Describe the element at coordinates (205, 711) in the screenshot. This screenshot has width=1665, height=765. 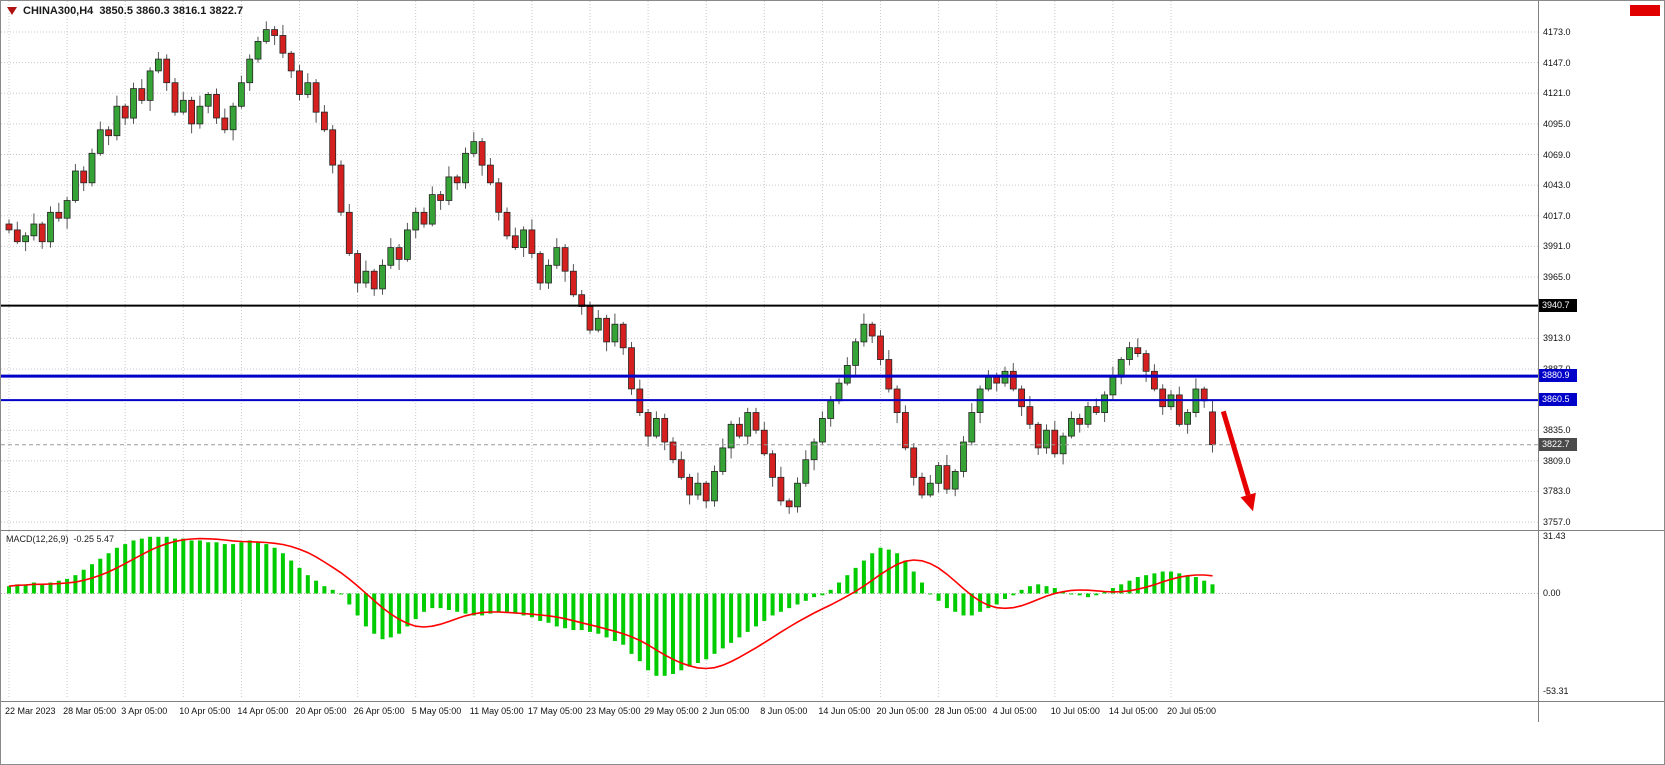
I see `time-tick-label: 10 Apr 05:00` at that location.